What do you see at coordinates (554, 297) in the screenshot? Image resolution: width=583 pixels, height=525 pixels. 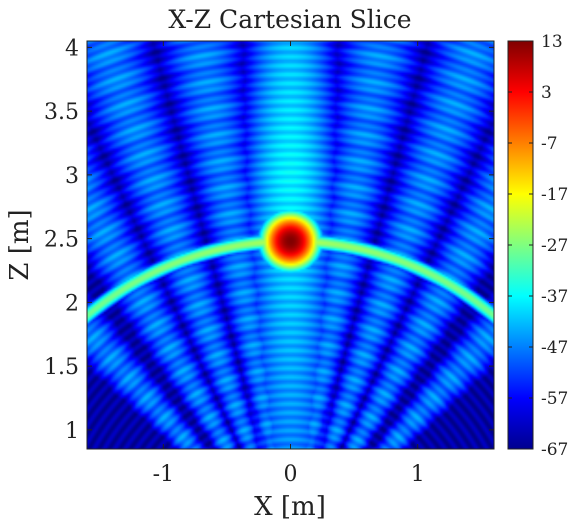 I see `colorbar-tick-label: -37` at bounding box center [554, 297].